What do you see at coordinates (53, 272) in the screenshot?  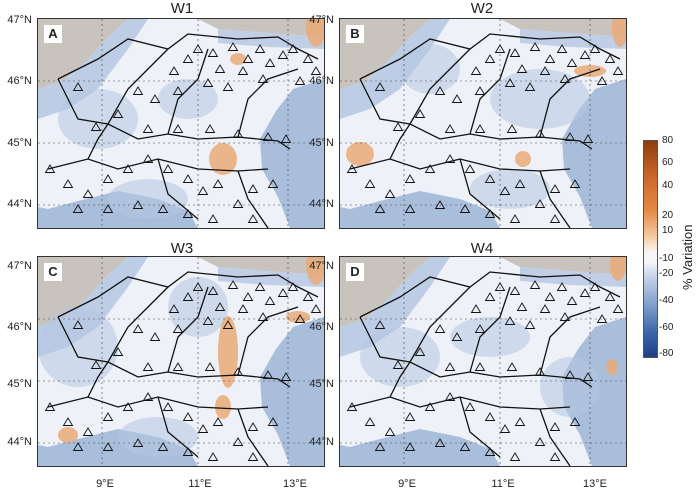 I see `panel-letter-c: C` at bounding box center [53, 272].